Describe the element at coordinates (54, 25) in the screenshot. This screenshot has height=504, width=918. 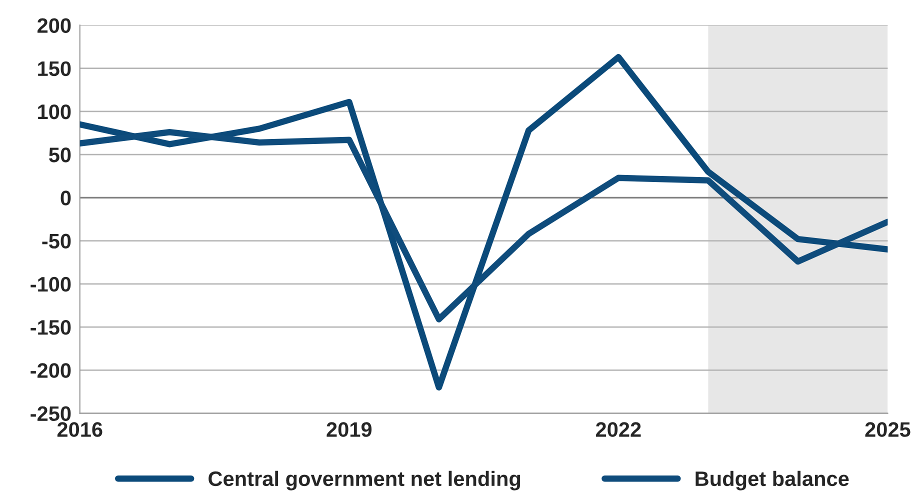
I see `y-tick-label: 200` at that location.